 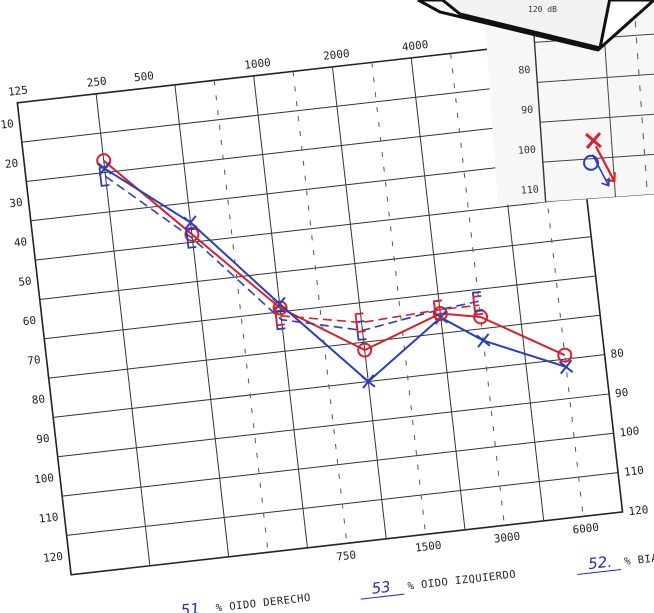 I want to click on inset-marks, so click(x=599, y=159).